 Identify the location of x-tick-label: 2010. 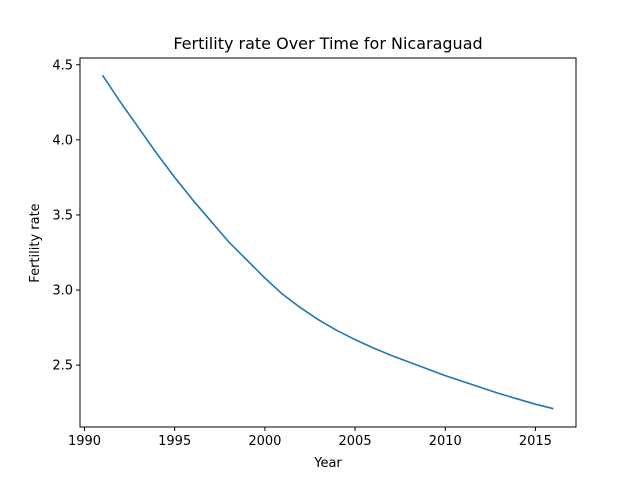
(445, 441).